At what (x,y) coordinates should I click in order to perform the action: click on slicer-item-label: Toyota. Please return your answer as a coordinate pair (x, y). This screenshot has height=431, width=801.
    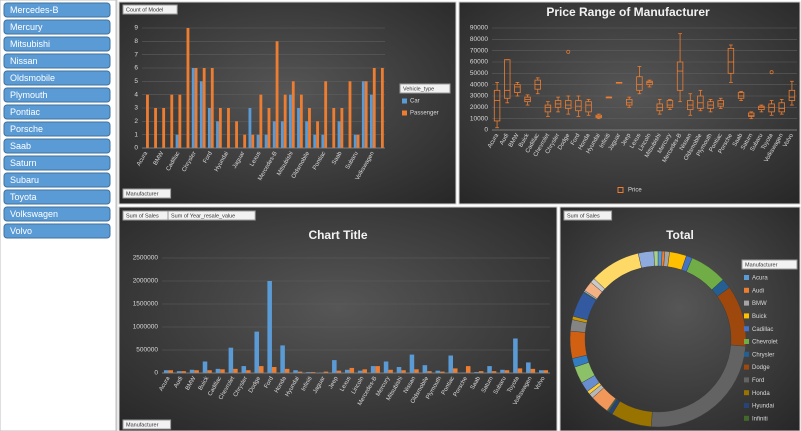
    Looking at the image, I should click on (23, 197).